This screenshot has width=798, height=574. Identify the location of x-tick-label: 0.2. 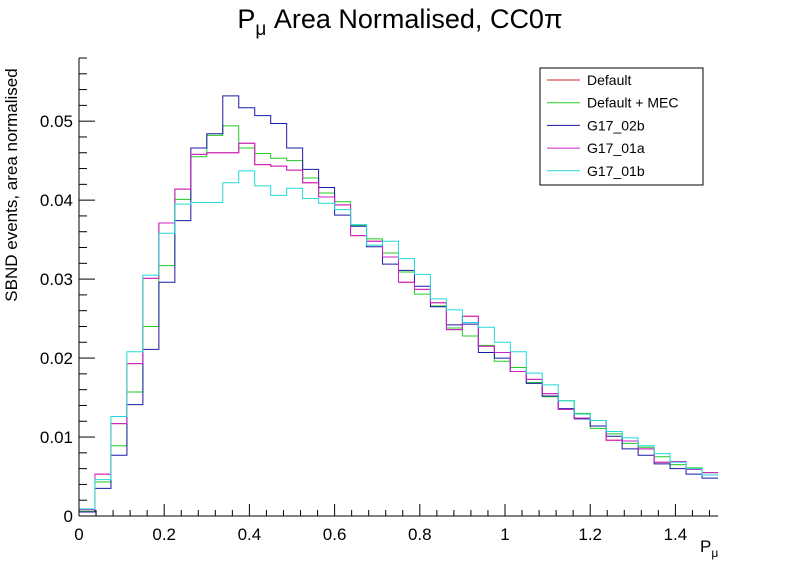
(164, 534).